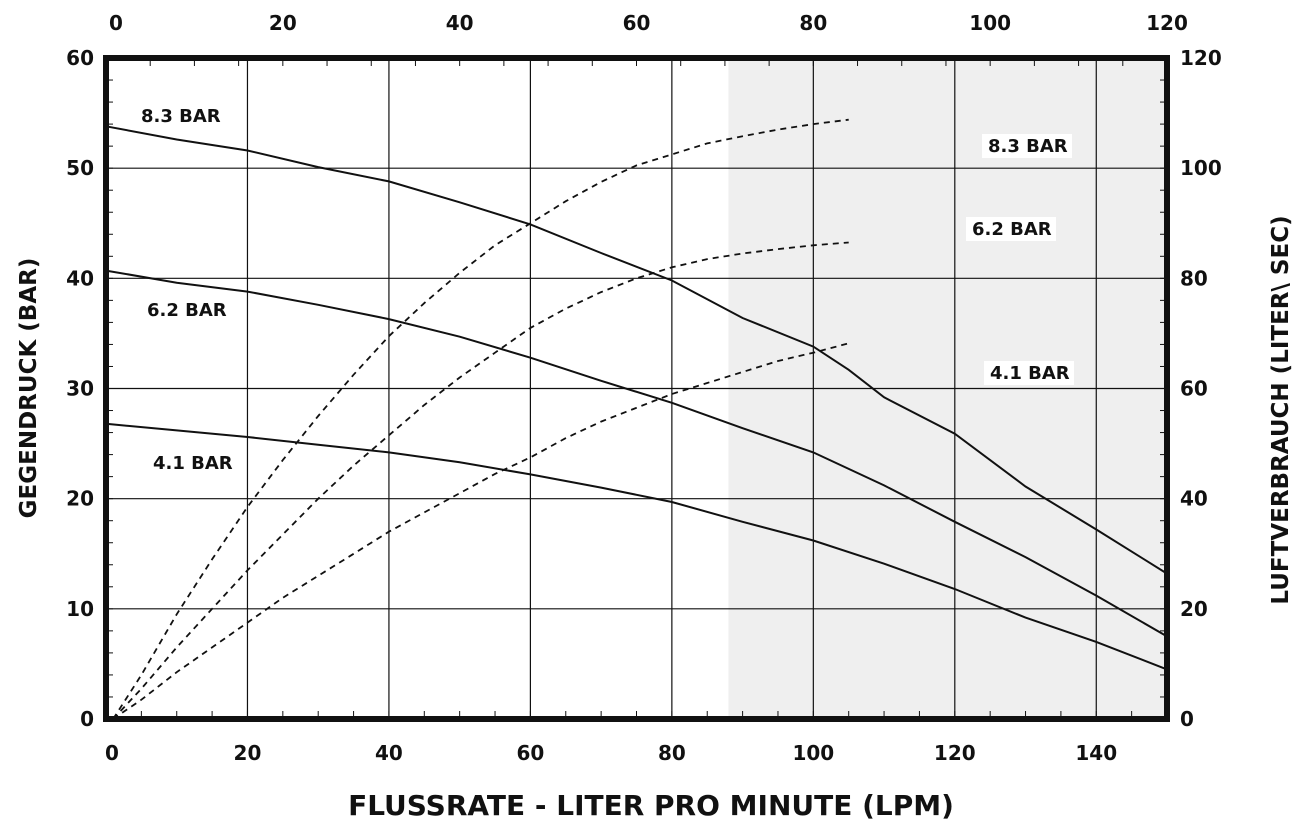 This screenshot has height=831, width=1303. I want to click on x-top-tick-label: 60, so click(637, 23).